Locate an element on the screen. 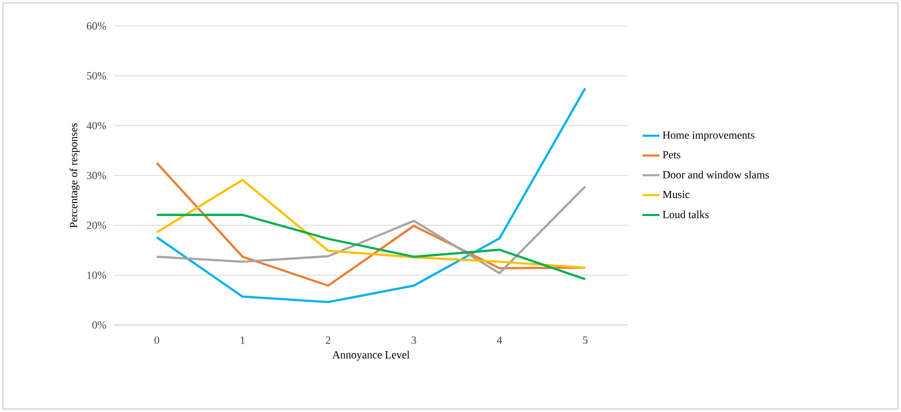 Image resolution: width=901 pixels, height=412 pixels. legend-label: Loud talks is located at coordinates (685, 214).